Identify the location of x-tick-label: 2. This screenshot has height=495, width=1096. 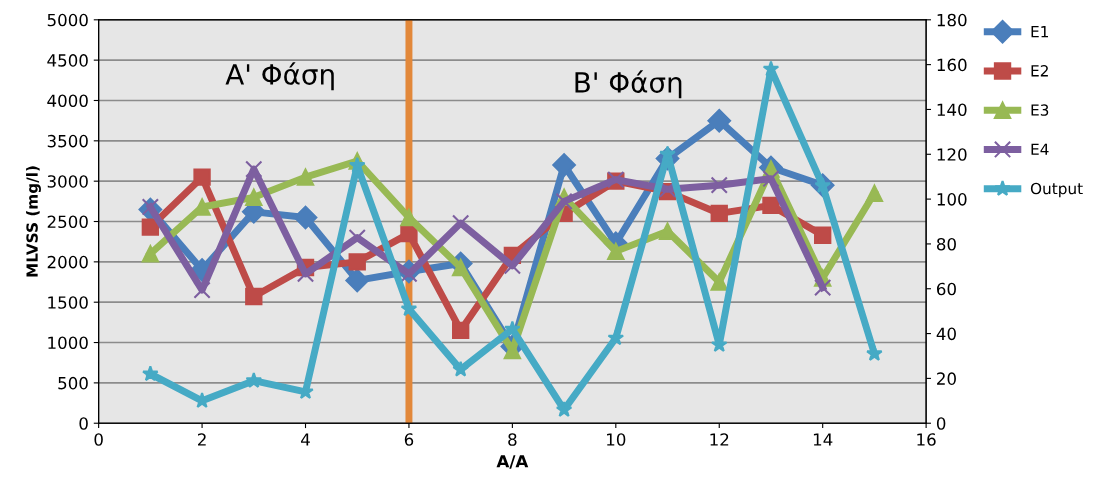
(201, 439).